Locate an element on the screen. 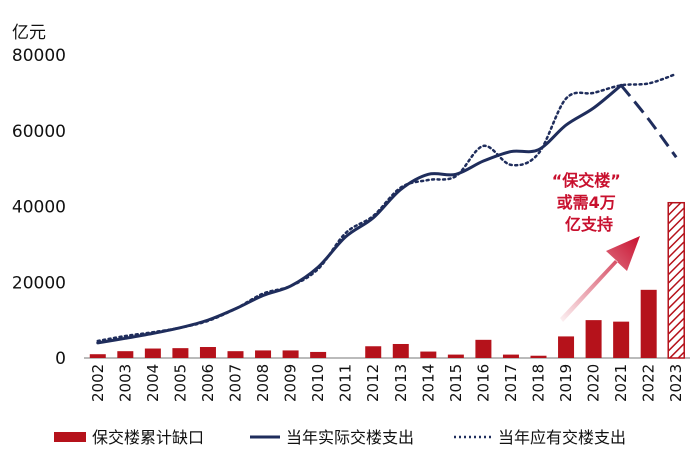 The height and width of the screenshot is (462, 700). x-tick-label: 2018 is located at coordinates (539, 383).